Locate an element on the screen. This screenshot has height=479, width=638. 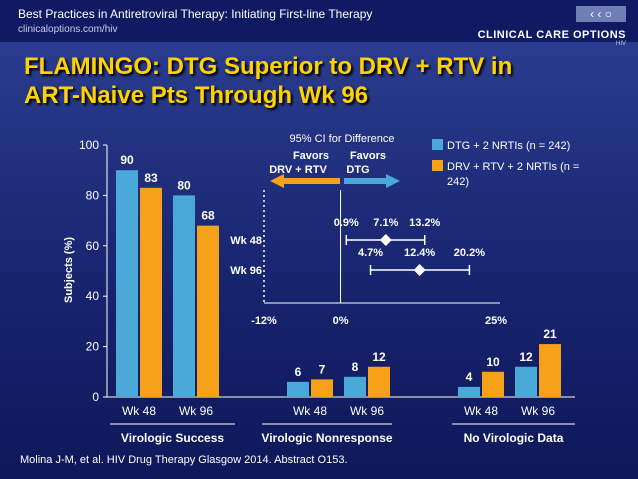
header-url: clinicaloptions.com/hiv is located at coordinates (68, 29).